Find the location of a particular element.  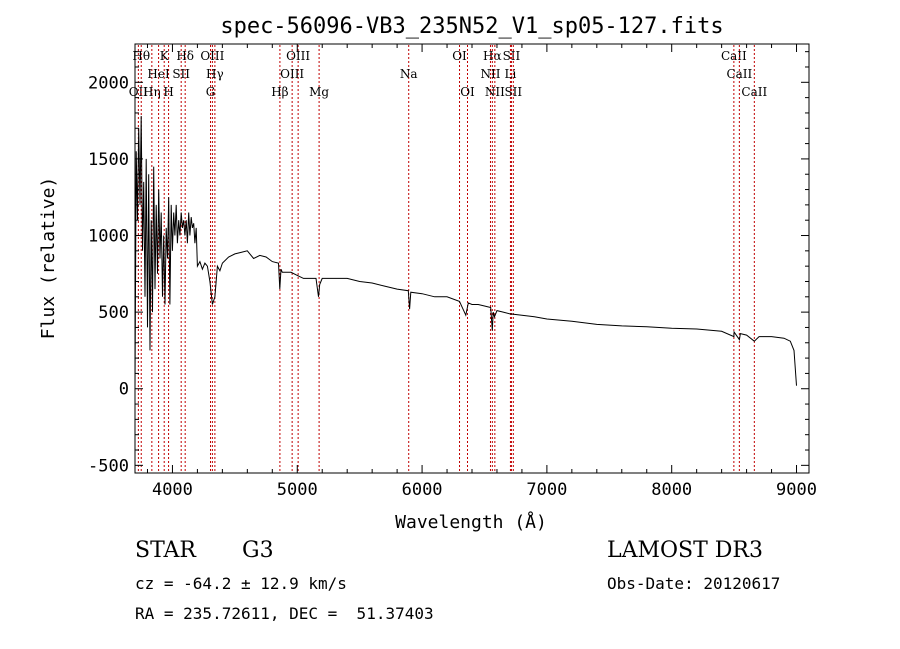

spectral-line-label: Na is located at coordinates (409, 74).